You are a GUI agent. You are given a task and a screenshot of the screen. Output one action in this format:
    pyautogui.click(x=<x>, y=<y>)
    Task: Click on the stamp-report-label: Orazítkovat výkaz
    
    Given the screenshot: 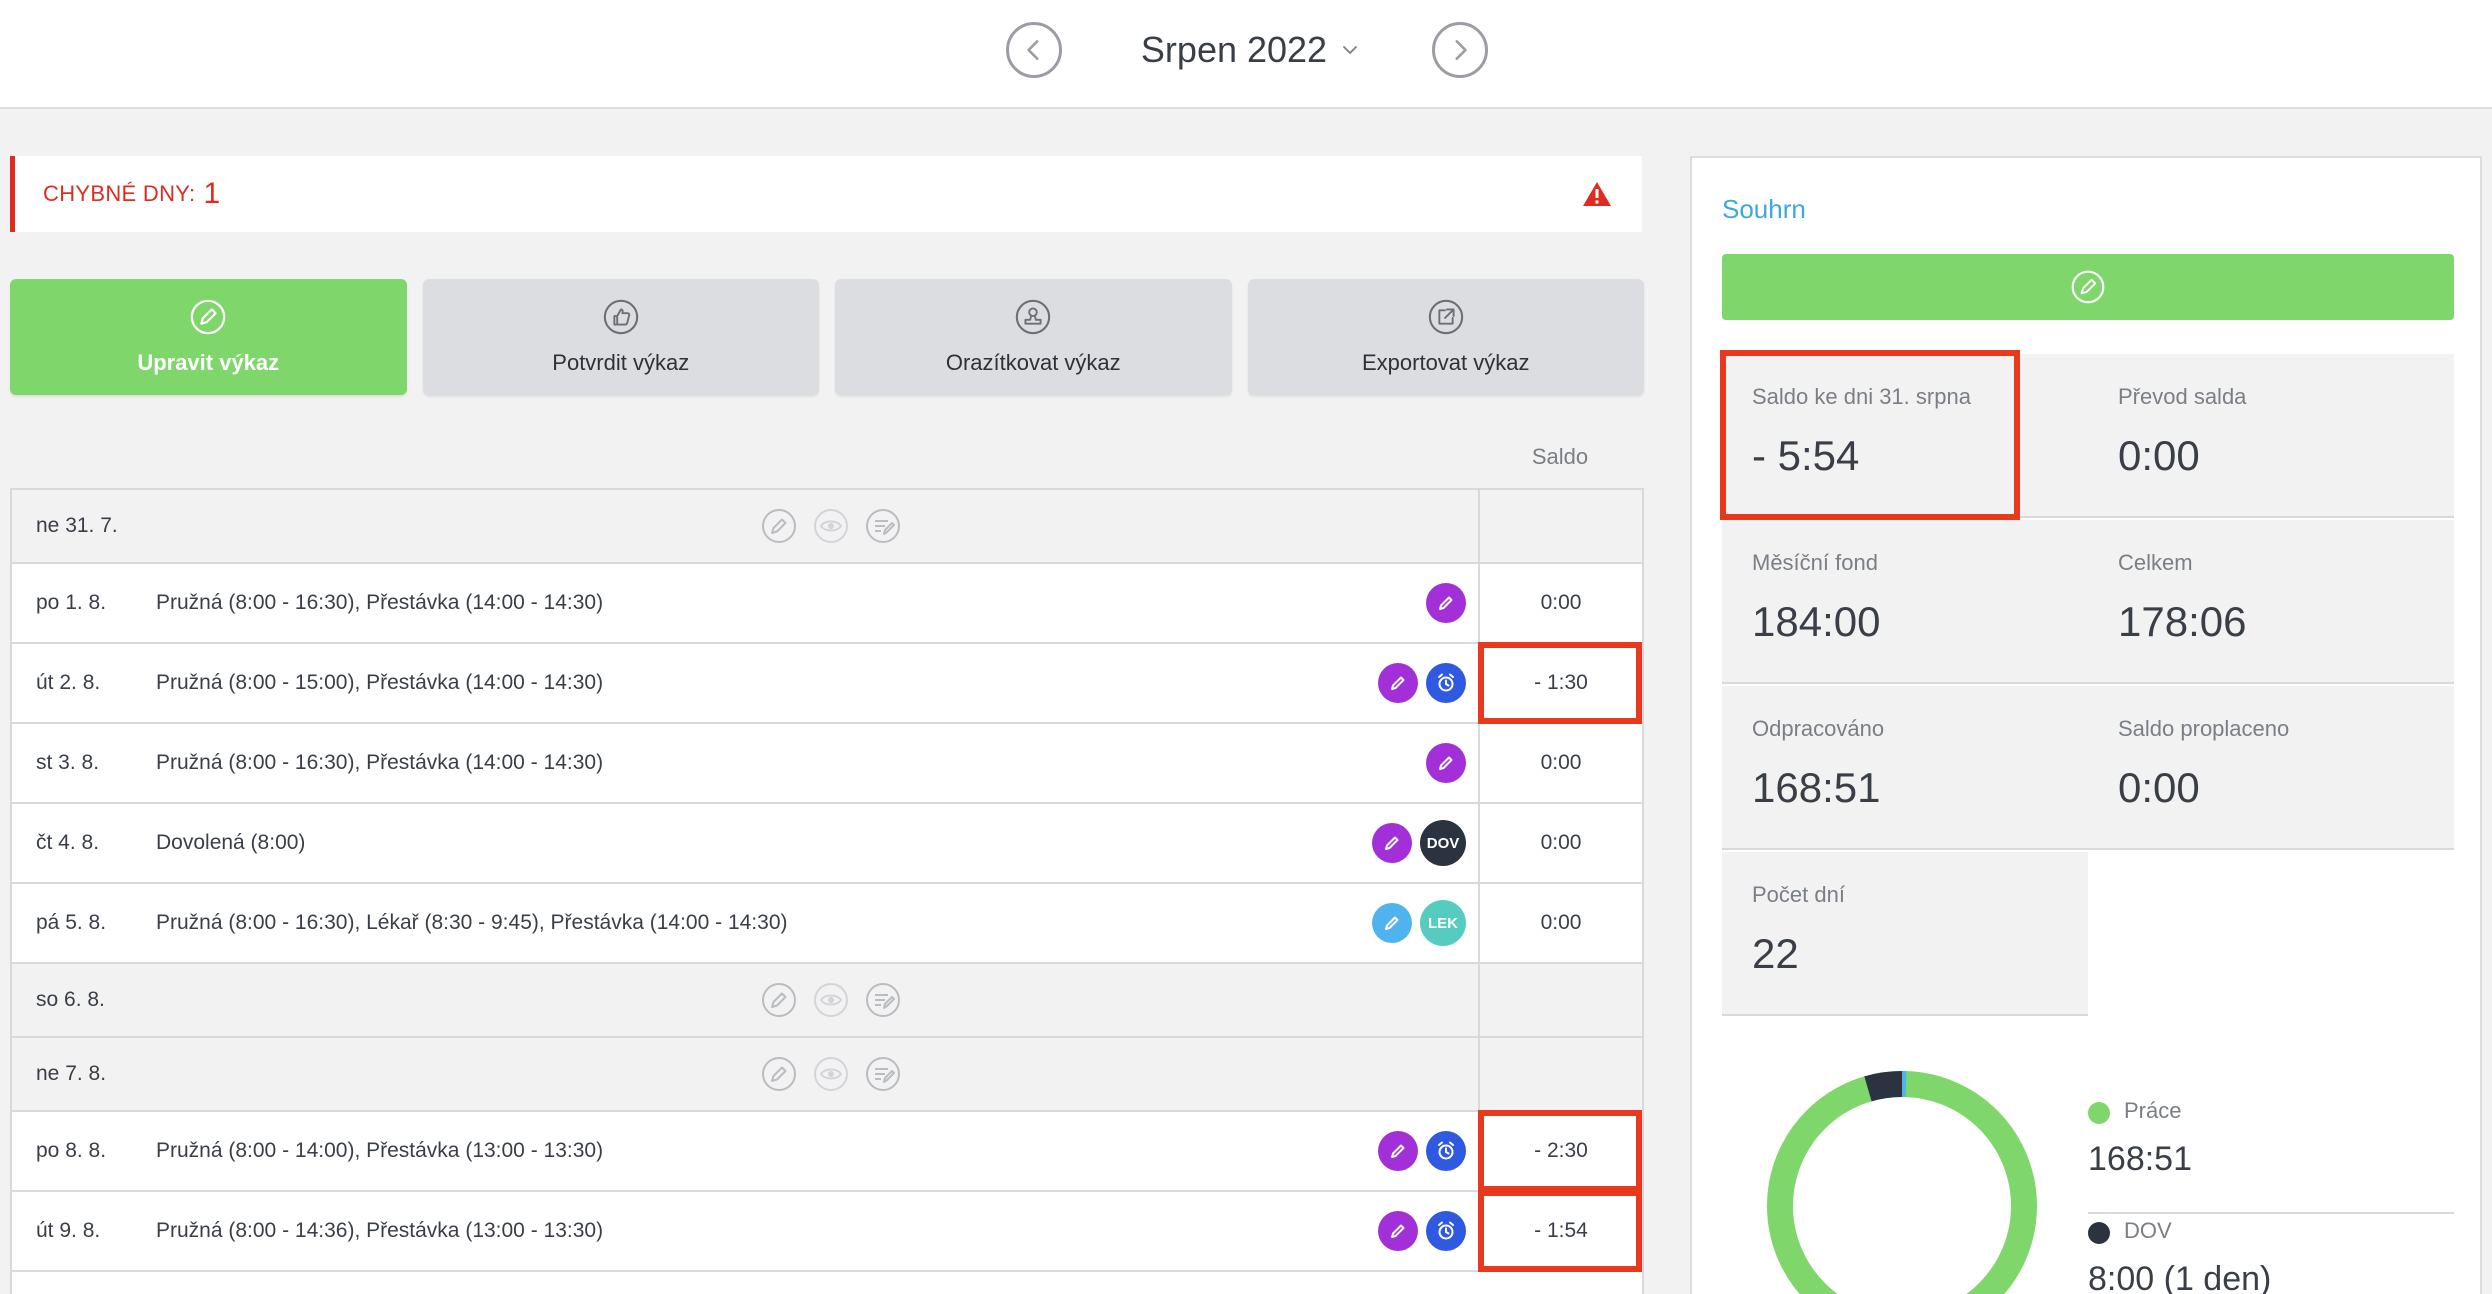 What is the action you would take?
    pyautogui.click(x=1033, y=362)
    